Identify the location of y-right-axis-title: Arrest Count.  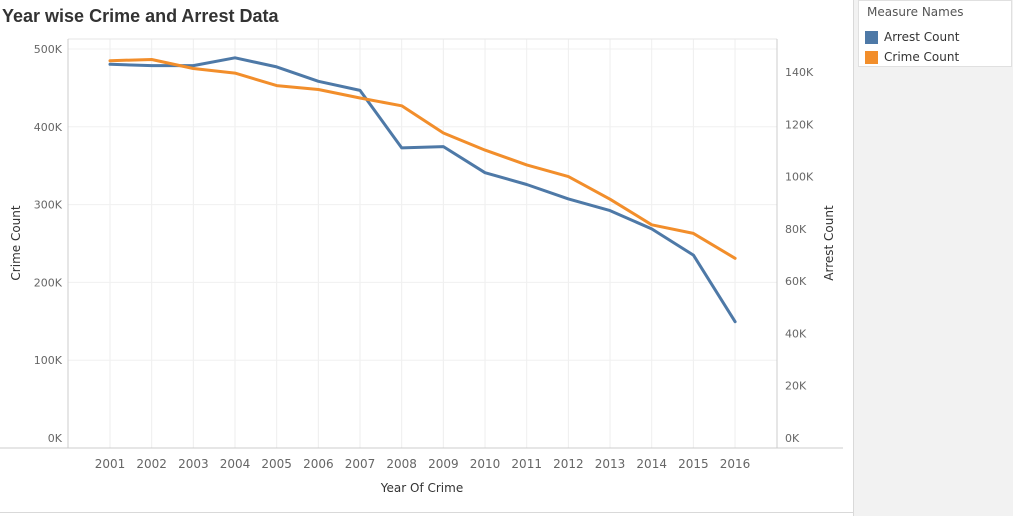
(829, 243).